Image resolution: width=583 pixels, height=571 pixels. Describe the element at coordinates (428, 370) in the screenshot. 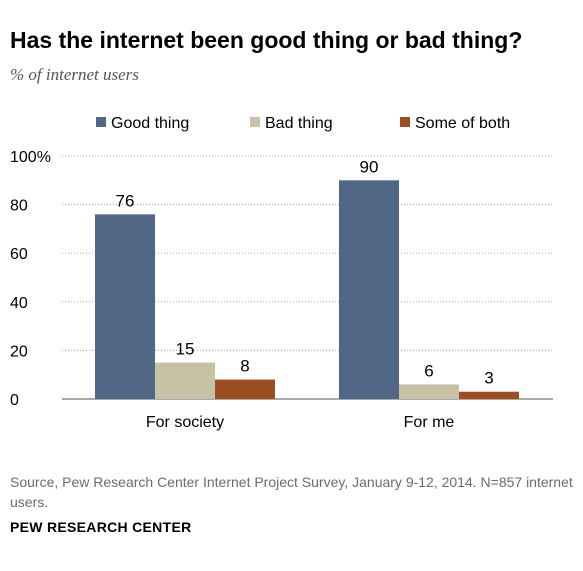

I see `data-label-for-me-bad-thing: 6` at that location.